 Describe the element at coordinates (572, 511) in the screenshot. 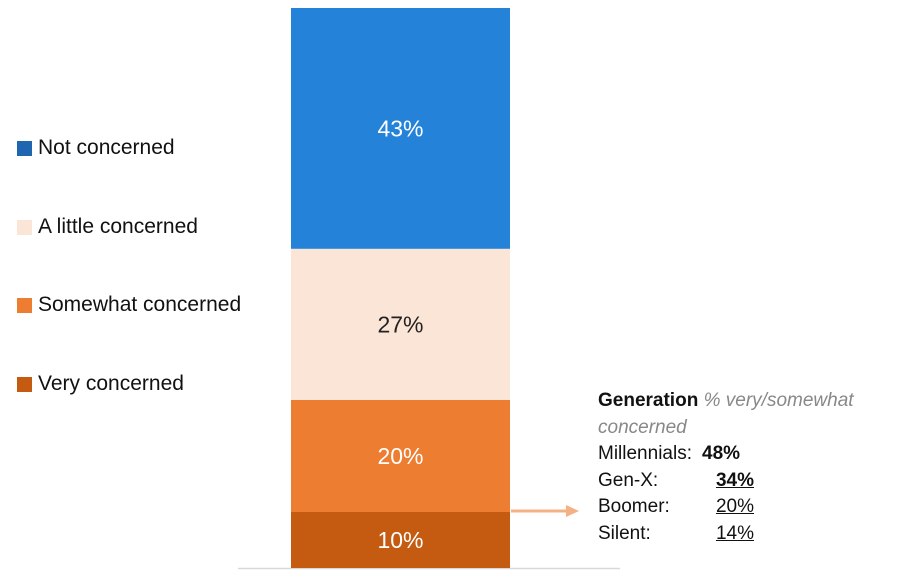

I see `arrow-head-icon` at that location.